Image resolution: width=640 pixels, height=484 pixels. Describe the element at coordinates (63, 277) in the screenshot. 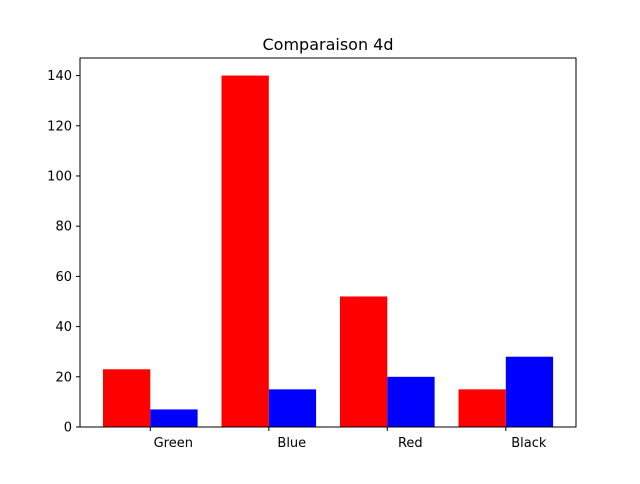

I see `y-tick-label: 60` at that location.